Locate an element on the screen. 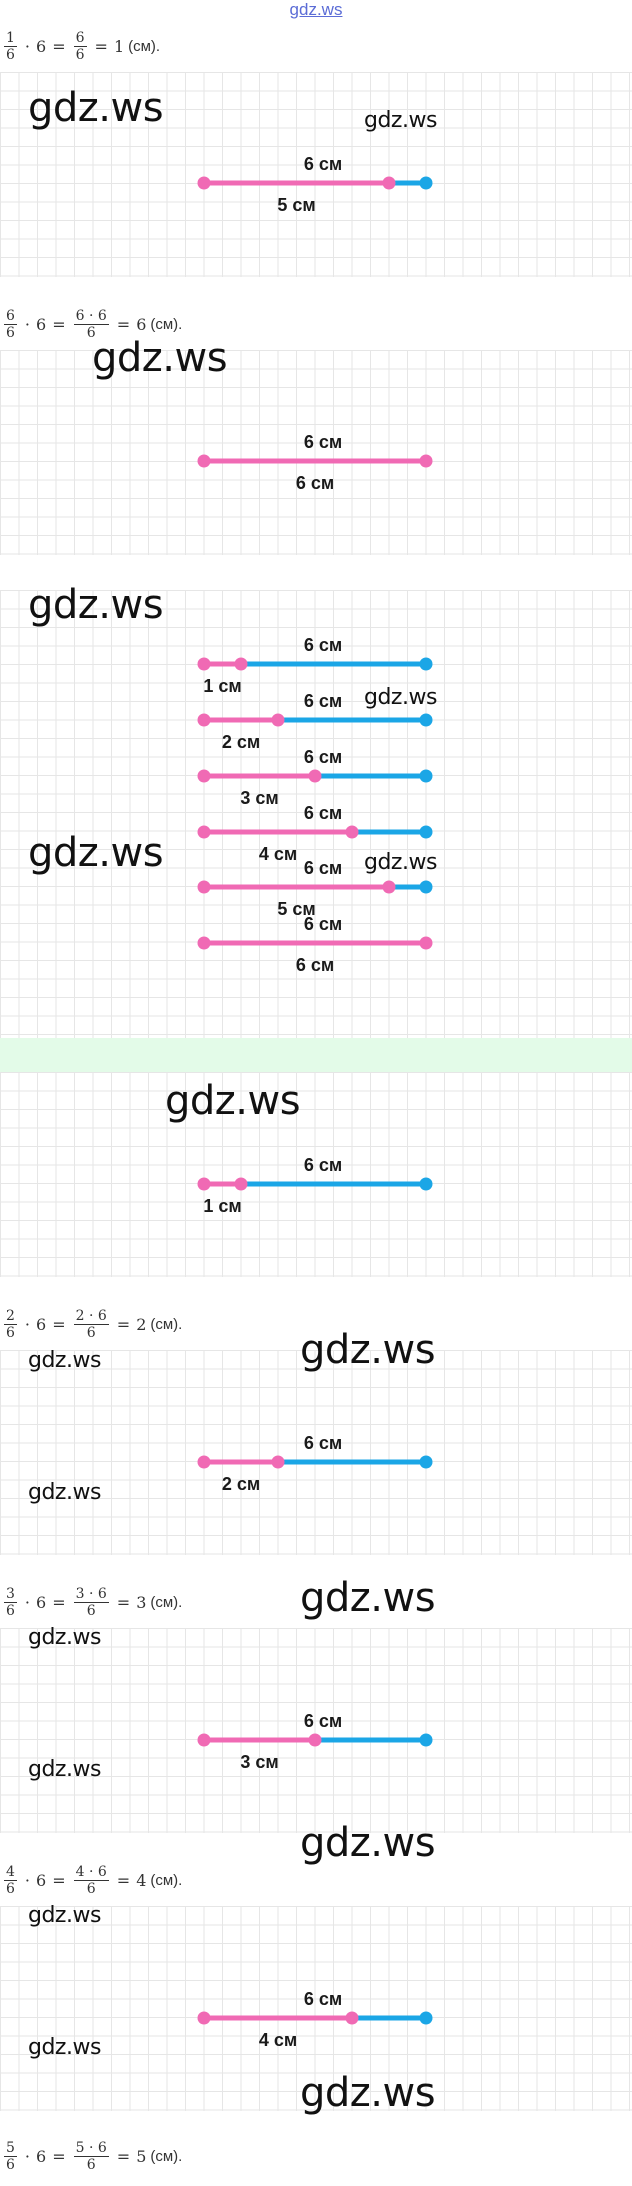  mint-band is located at coordinates (316, 1055).